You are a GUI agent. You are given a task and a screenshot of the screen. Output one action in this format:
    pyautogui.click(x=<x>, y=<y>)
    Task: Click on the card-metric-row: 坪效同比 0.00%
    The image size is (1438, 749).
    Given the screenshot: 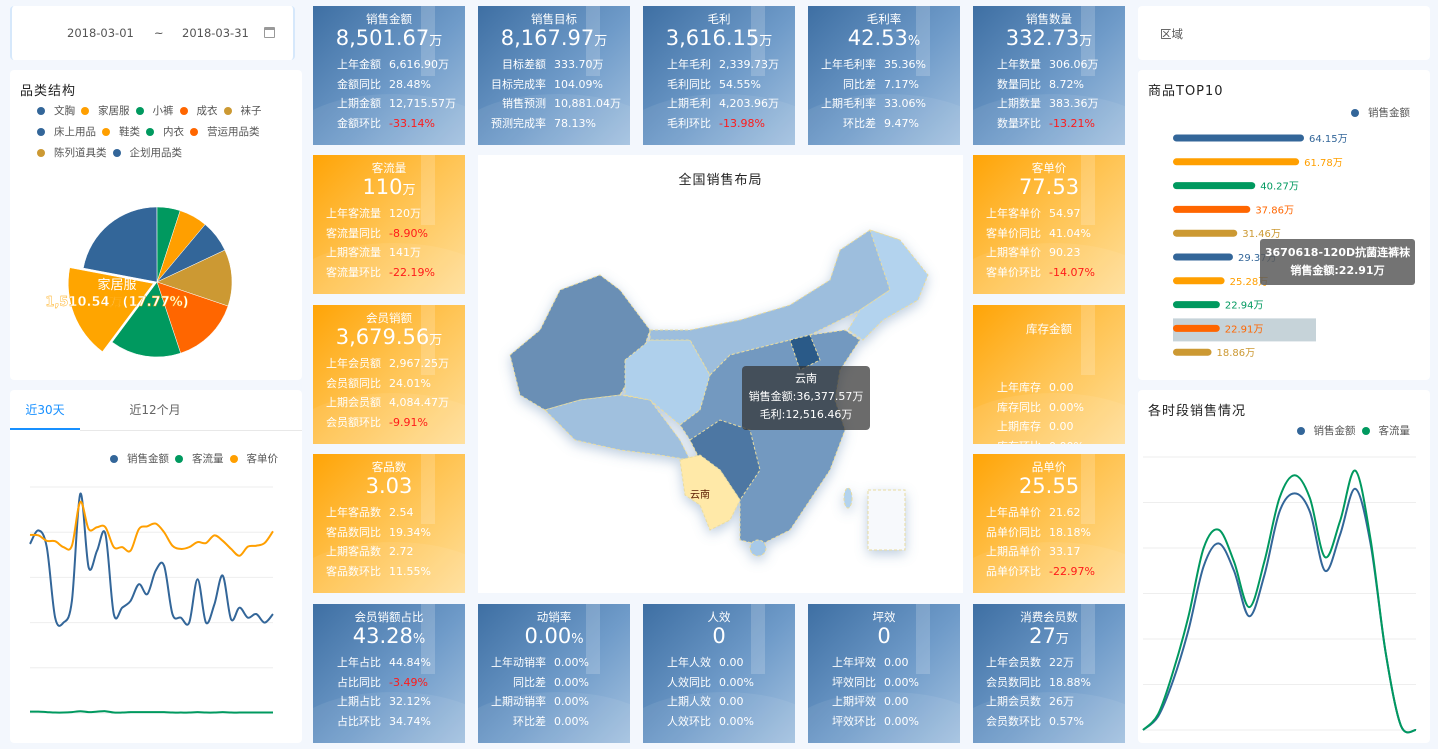 What is the action you would take?
    pyautogui.click(x=884, y=683)
    